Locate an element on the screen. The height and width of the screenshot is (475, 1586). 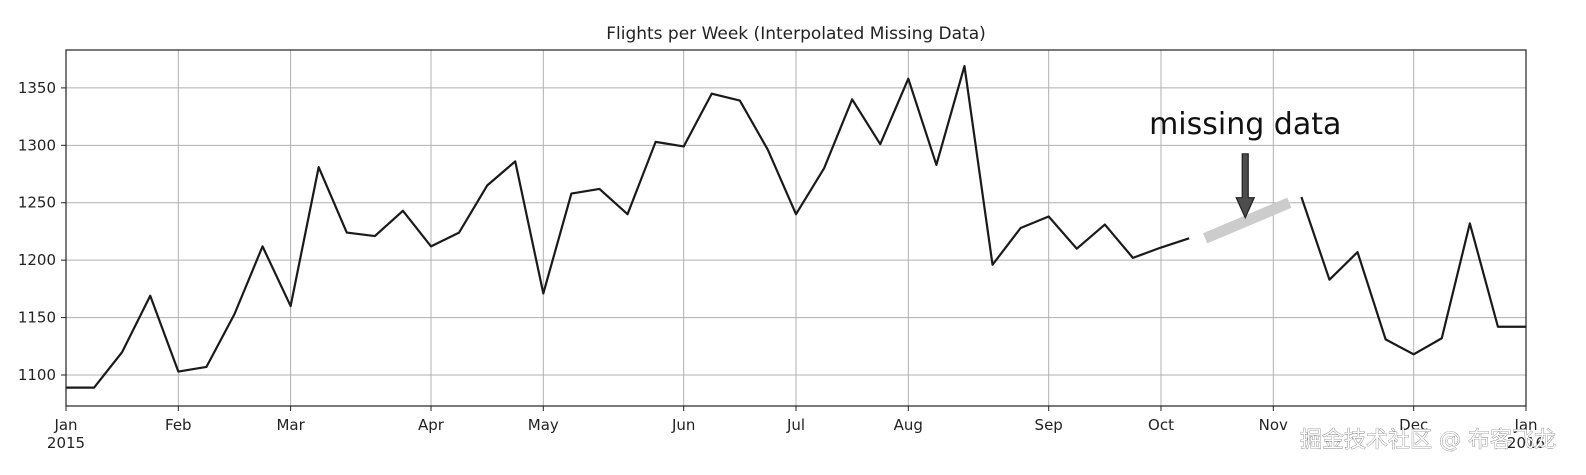
x-tick-label: Oct is located at coordinates (1161, 425).